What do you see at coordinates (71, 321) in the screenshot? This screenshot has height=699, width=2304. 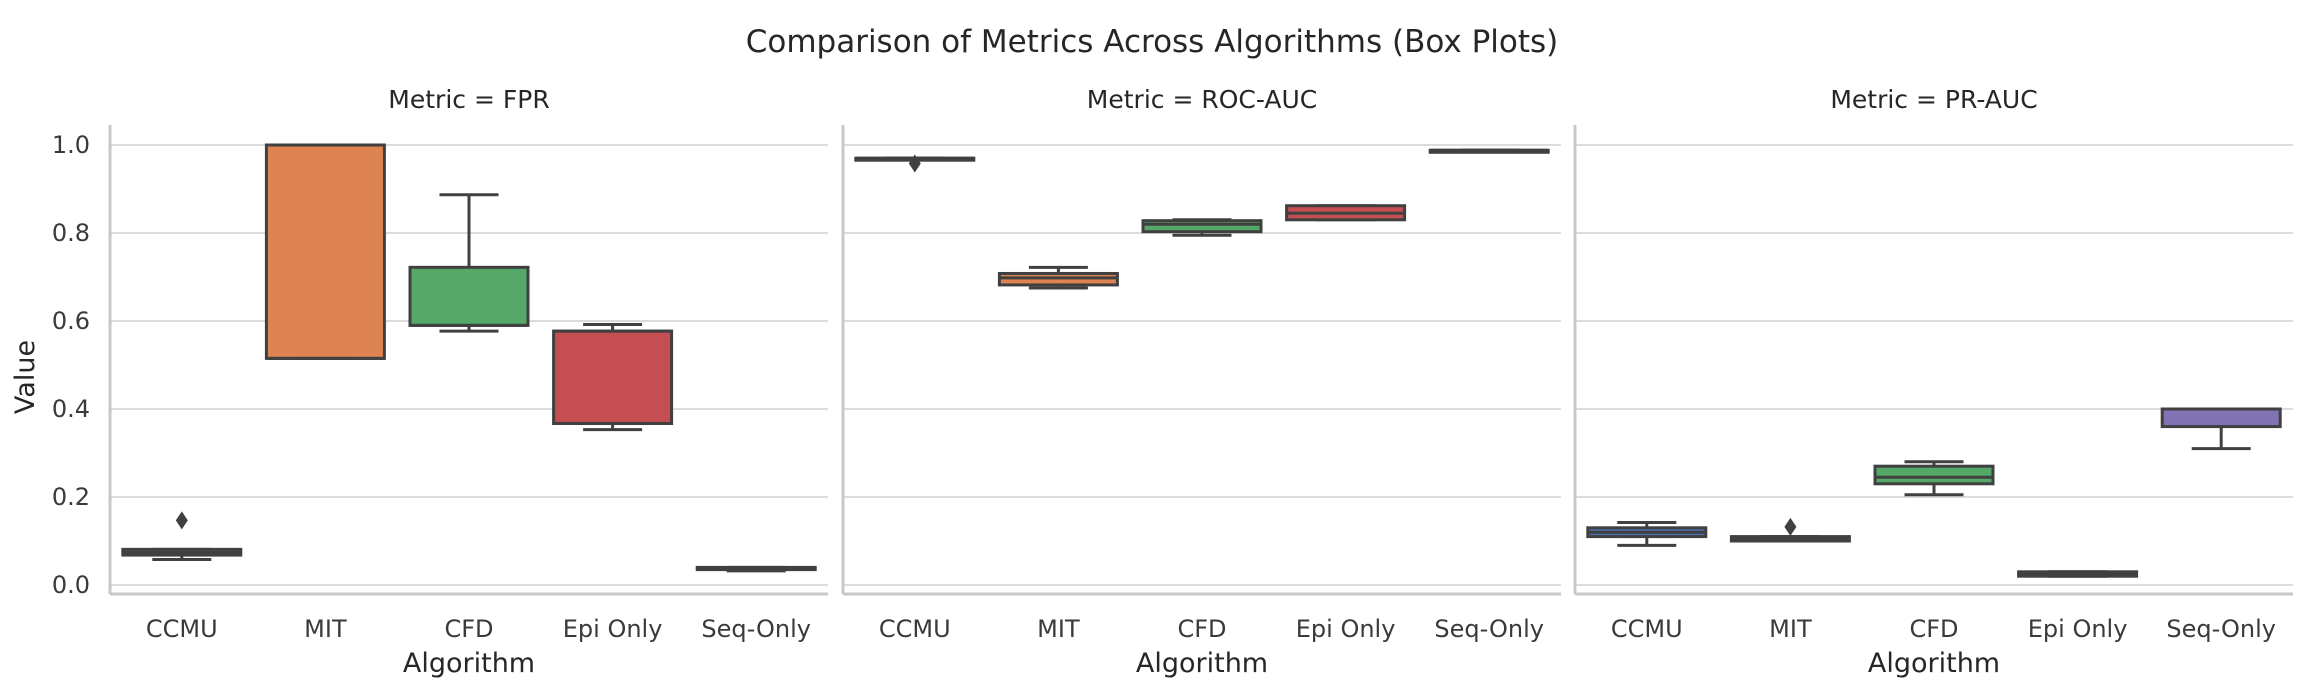 I see `y-tick-label: 0.6` at bounding box center [71, 321].